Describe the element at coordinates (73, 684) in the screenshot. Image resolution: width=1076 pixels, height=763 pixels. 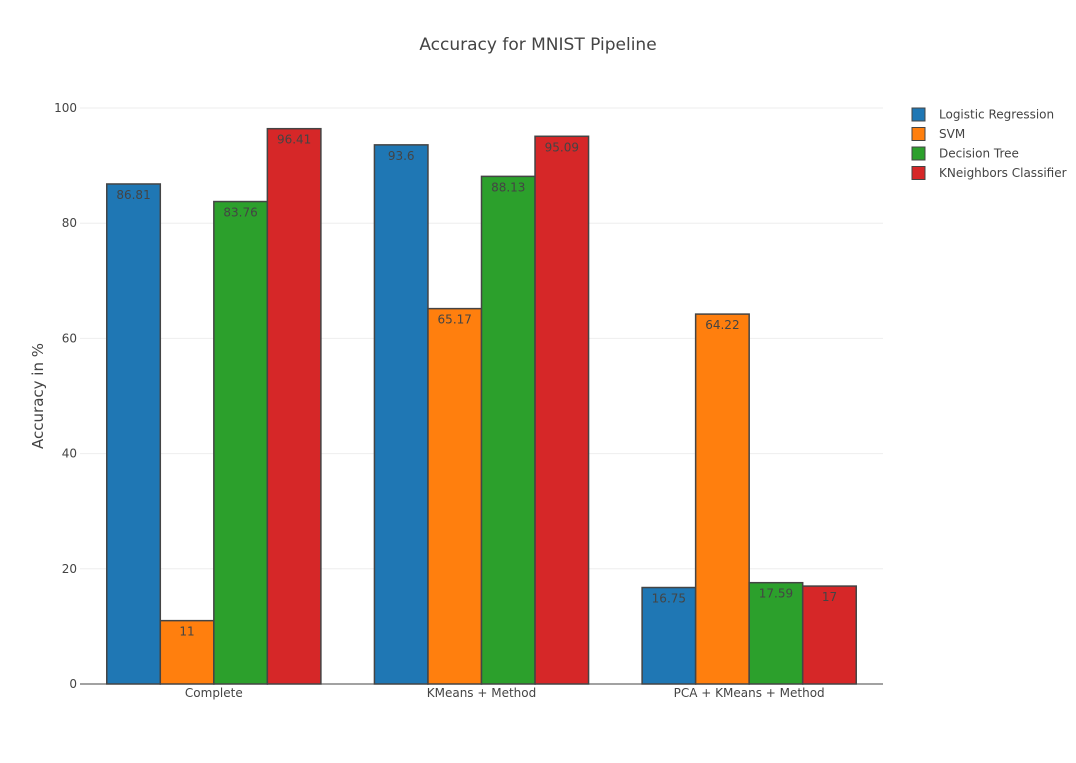
I see `y-tick-label: 0` at that location.